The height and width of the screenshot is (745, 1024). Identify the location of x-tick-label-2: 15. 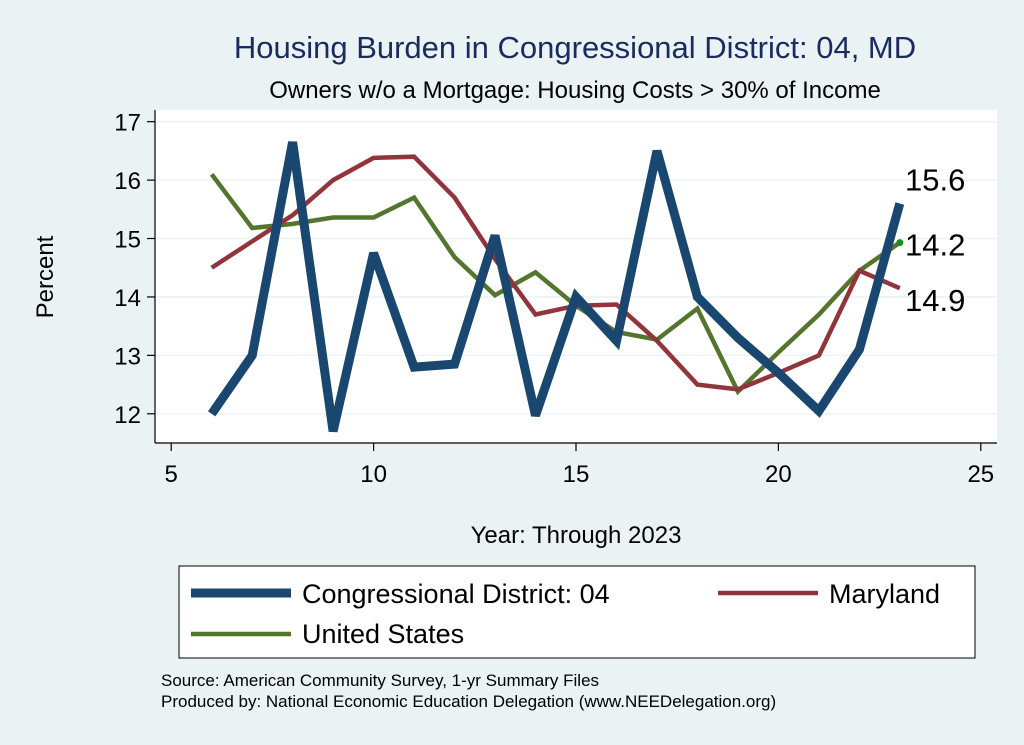
(576, 474).